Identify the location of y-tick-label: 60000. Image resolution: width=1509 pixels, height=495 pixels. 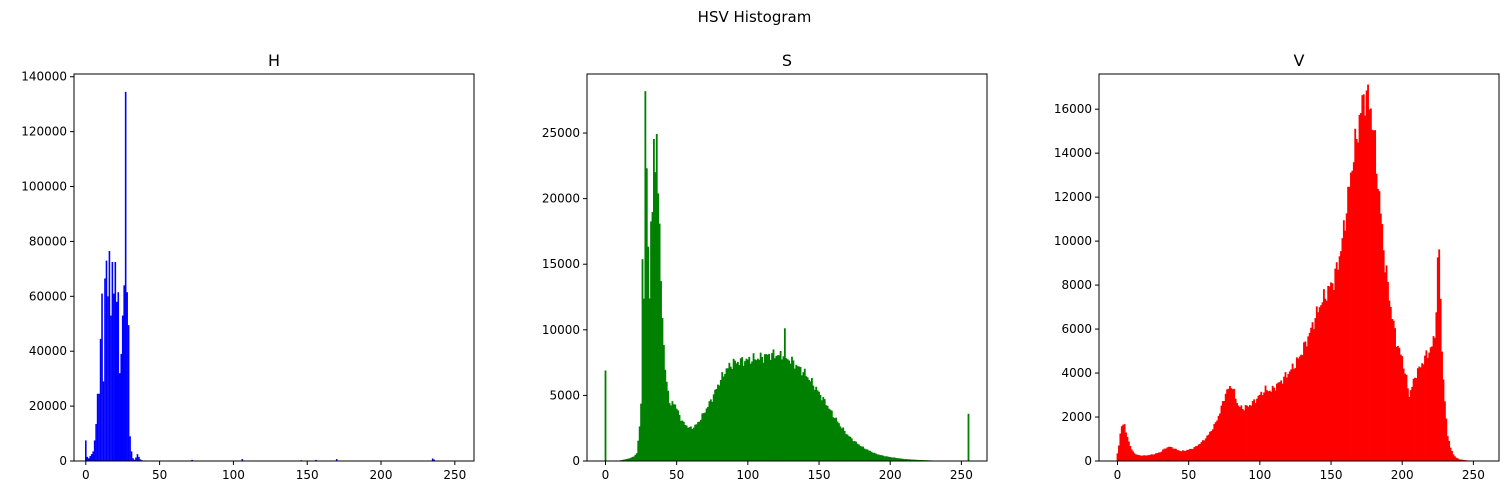
(48, 296).